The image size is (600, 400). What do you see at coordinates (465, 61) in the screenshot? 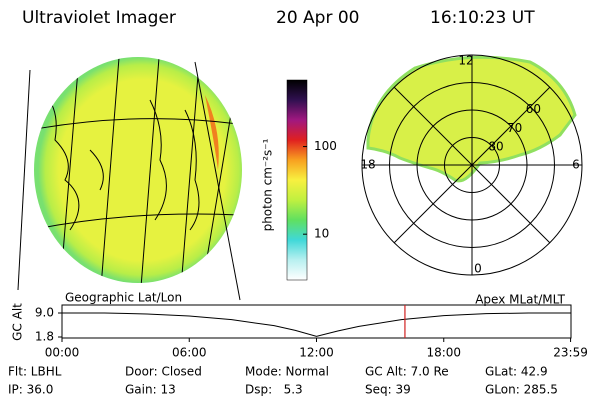
I see `mlt-label: 12` at bounding box center [465, 61].